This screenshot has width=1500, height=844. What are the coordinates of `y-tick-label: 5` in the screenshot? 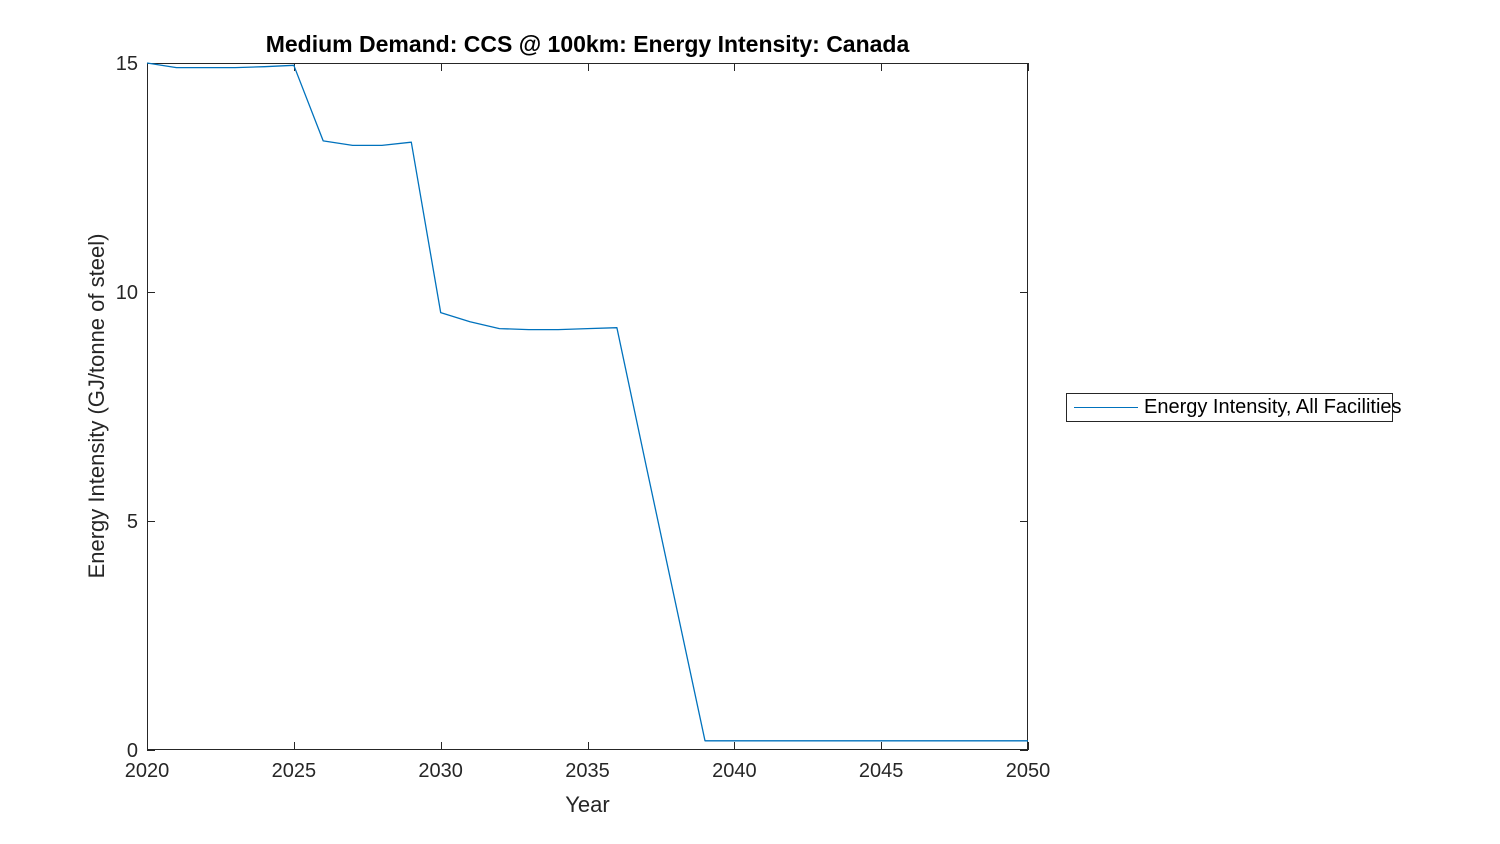 It's located at (132, 522).